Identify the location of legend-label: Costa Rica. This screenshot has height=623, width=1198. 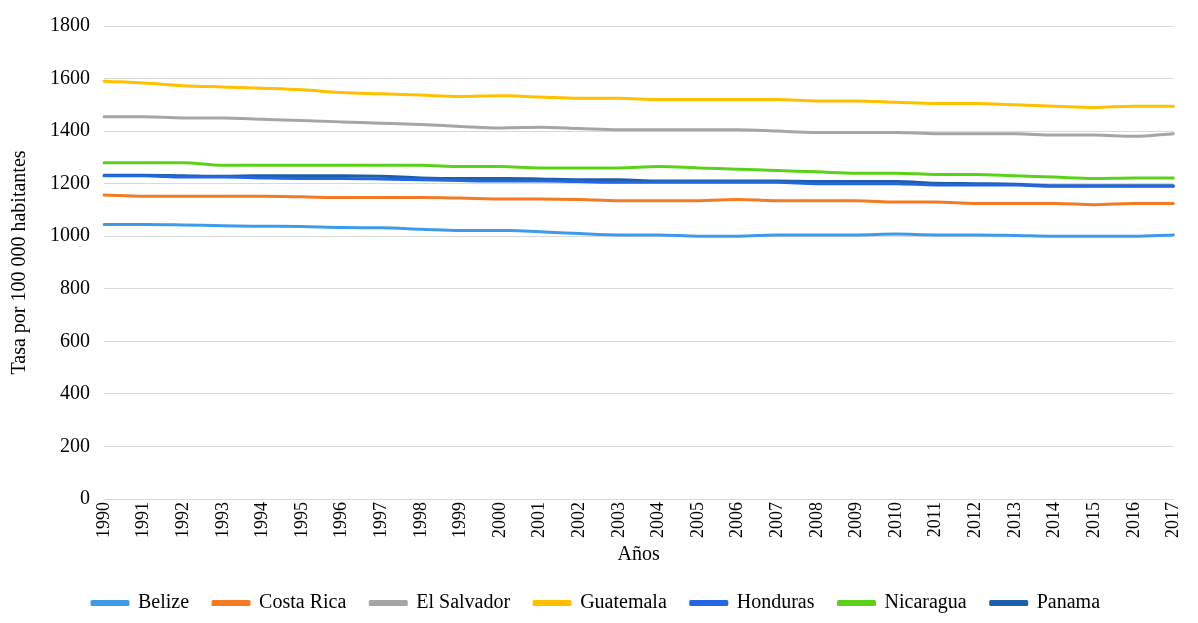
(303, 601).